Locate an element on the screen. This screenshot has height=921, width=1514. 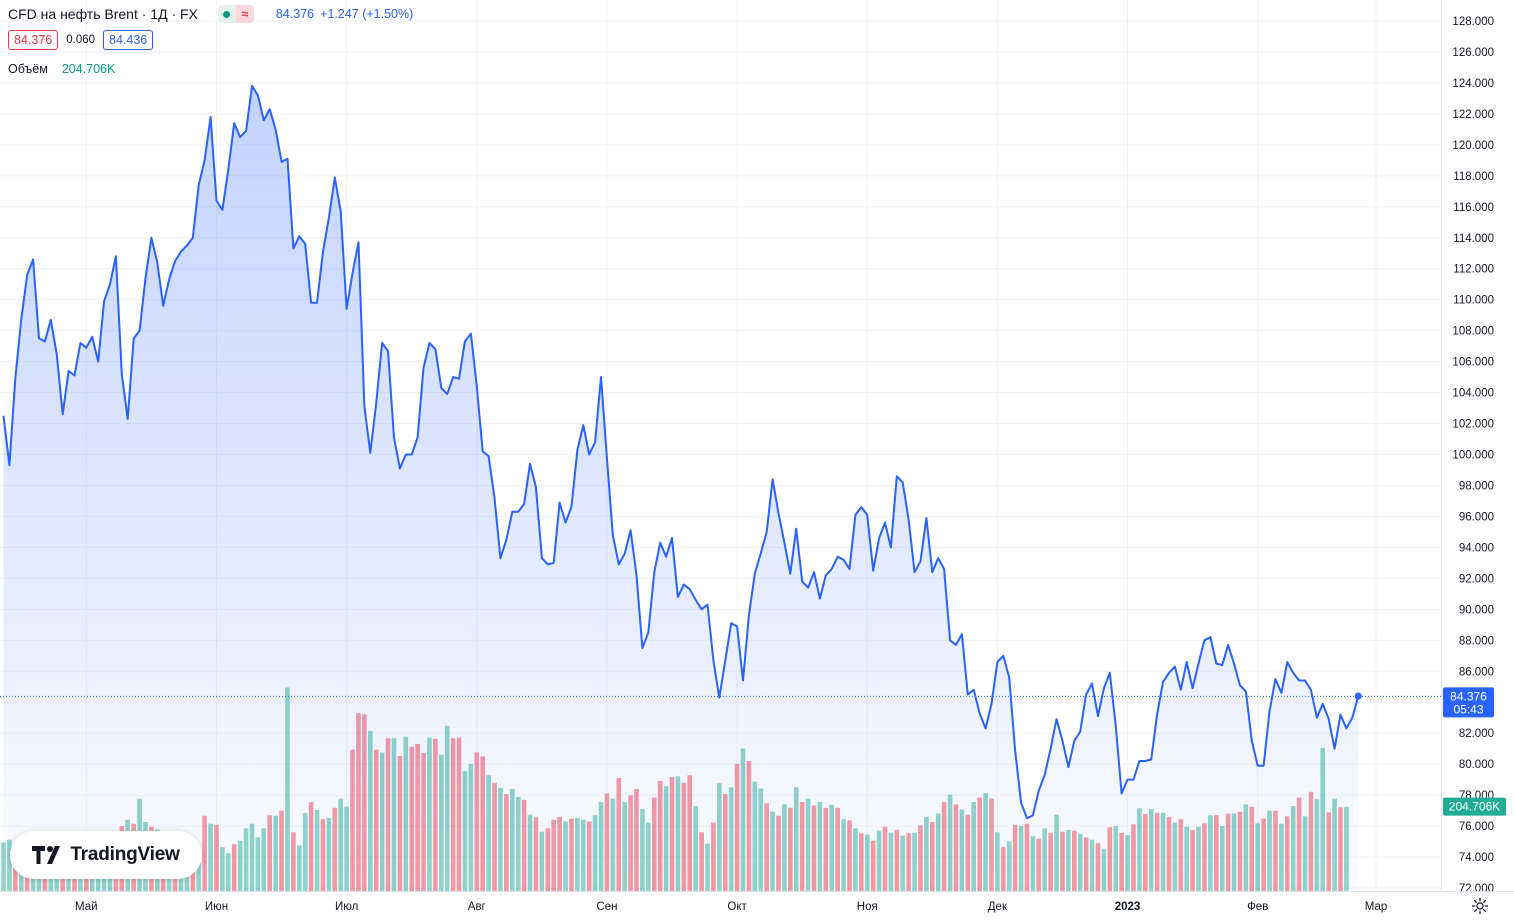
time-tick-label: Мар is located at coordinates (1376, 907).